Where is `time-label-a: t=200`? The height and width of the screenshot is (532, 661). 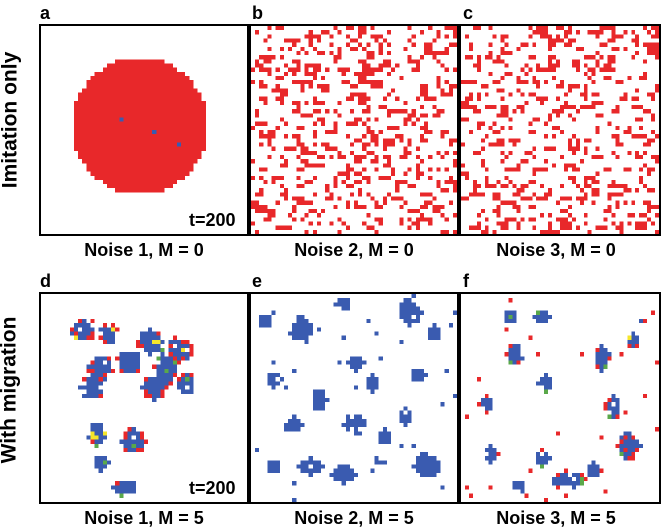 time-label-a: t=200 is located at coordinates (212, 220).